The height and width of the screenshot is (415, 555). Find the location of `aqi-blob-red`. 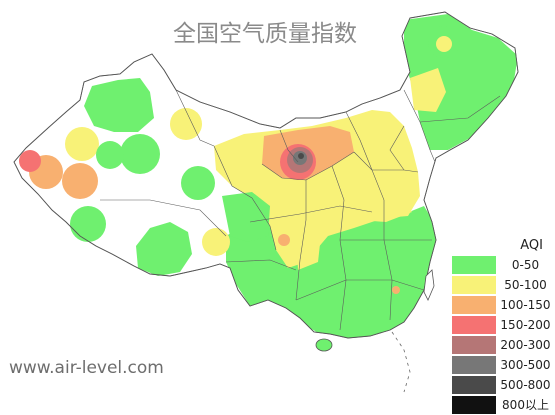

aqi-blob-red is located at coordinates (30, 161).